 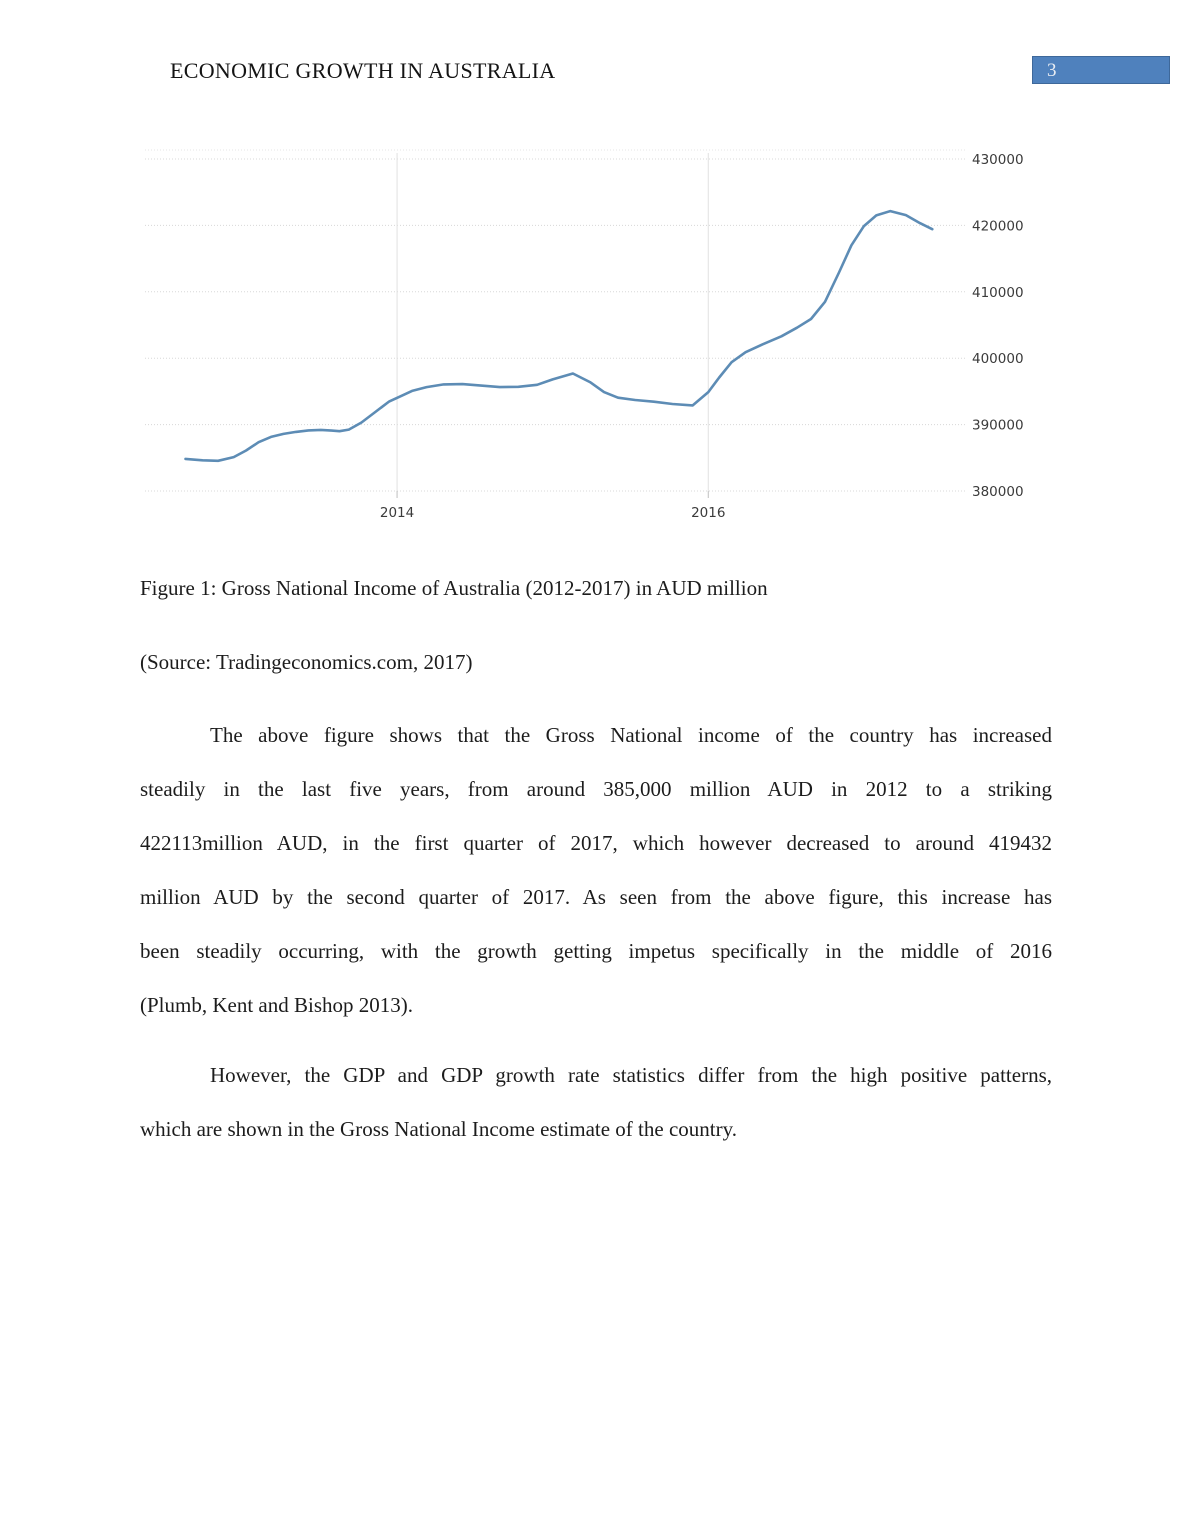 What do you see at coordinates (276, 1005) in the screenshot?
I see `paragraph-line: (Plumb, Kent and Bishop 2013).` at bounding box center [276, 1005].